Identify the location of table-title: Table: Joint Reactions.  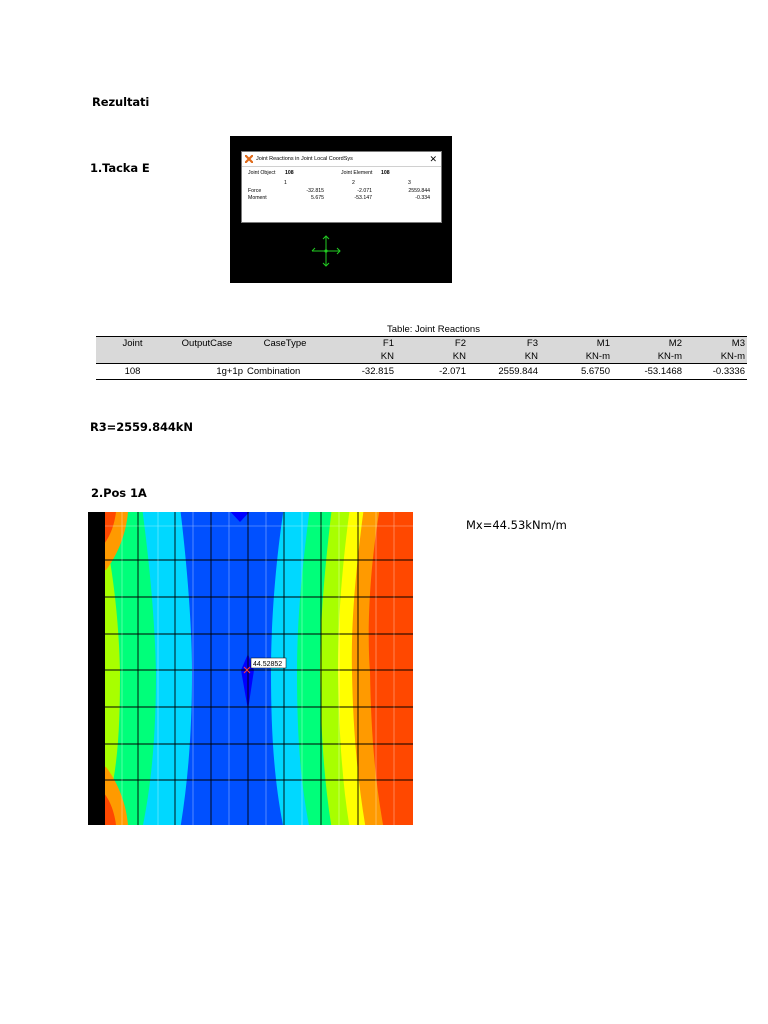
(433, 329).